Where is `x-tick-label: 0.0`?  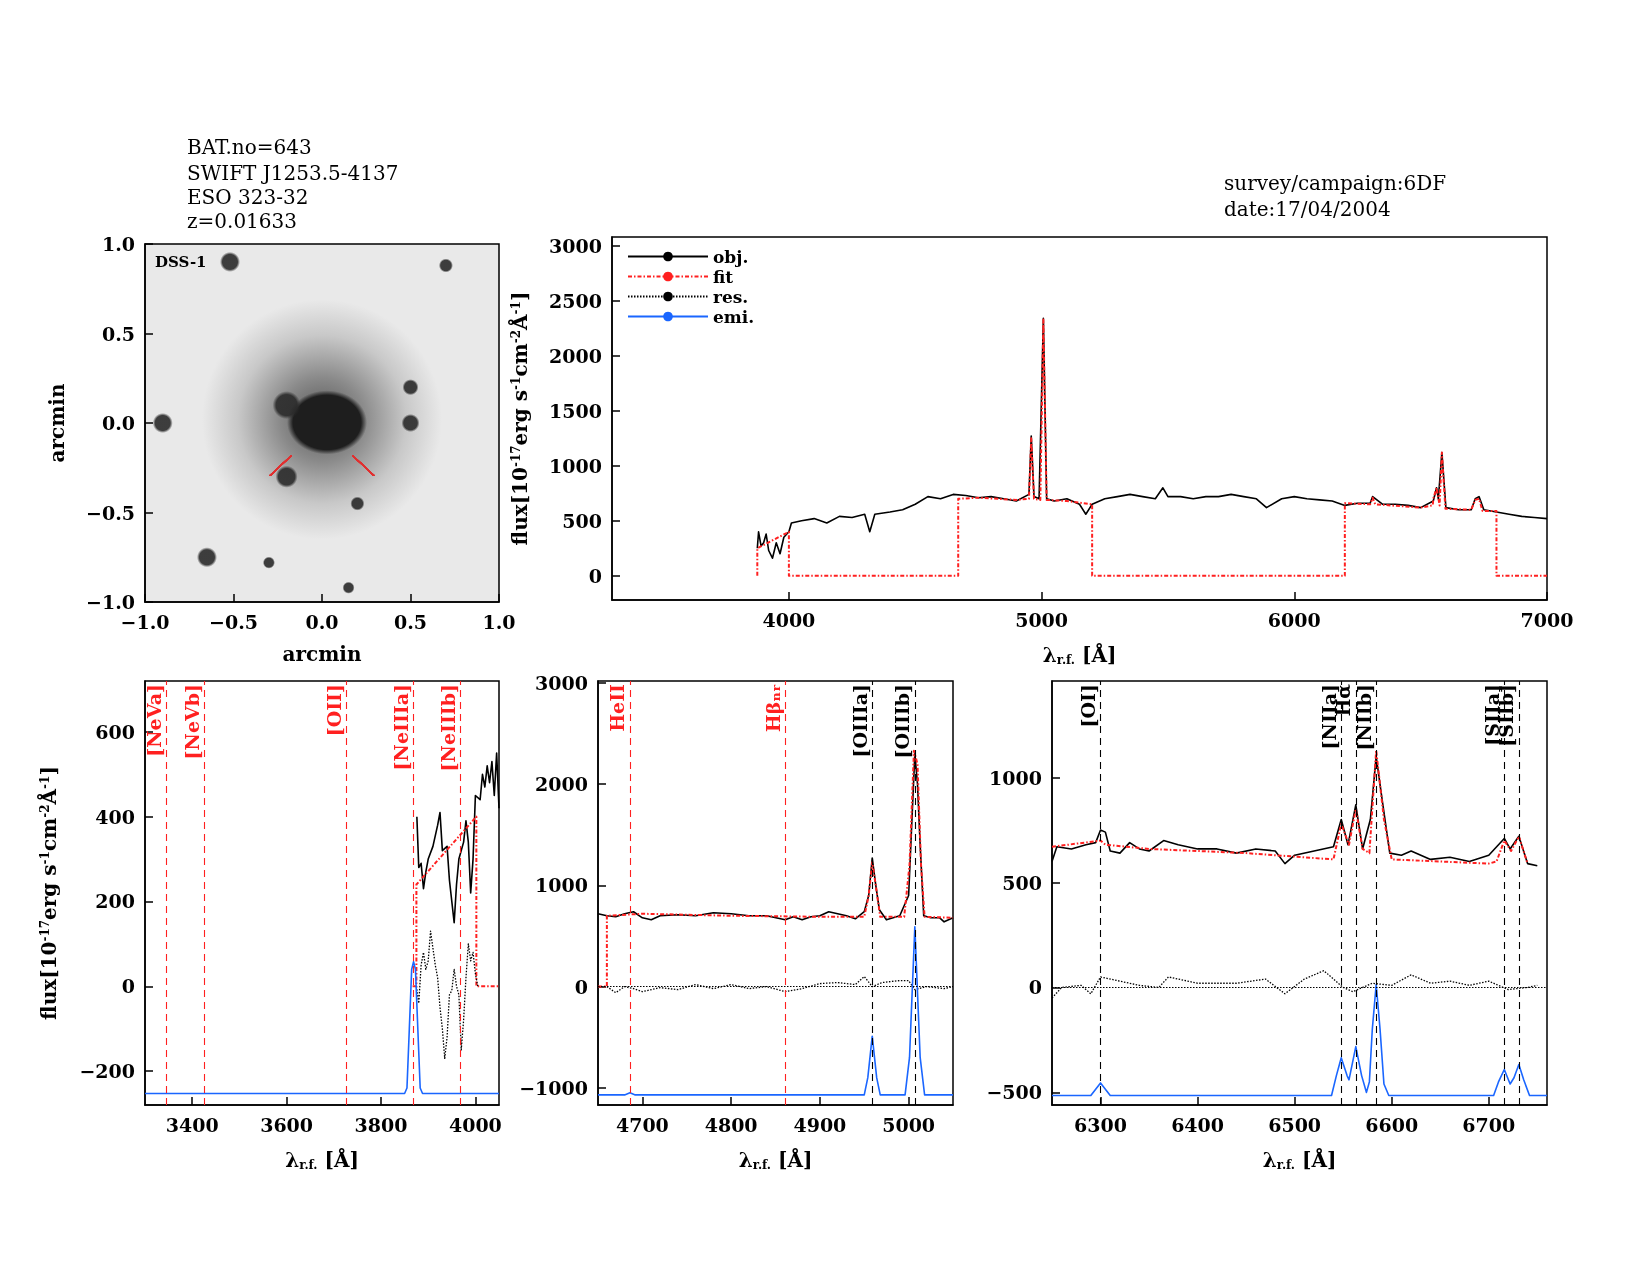
x-tick-label: 0.0 is located at coordinates (322, 621).